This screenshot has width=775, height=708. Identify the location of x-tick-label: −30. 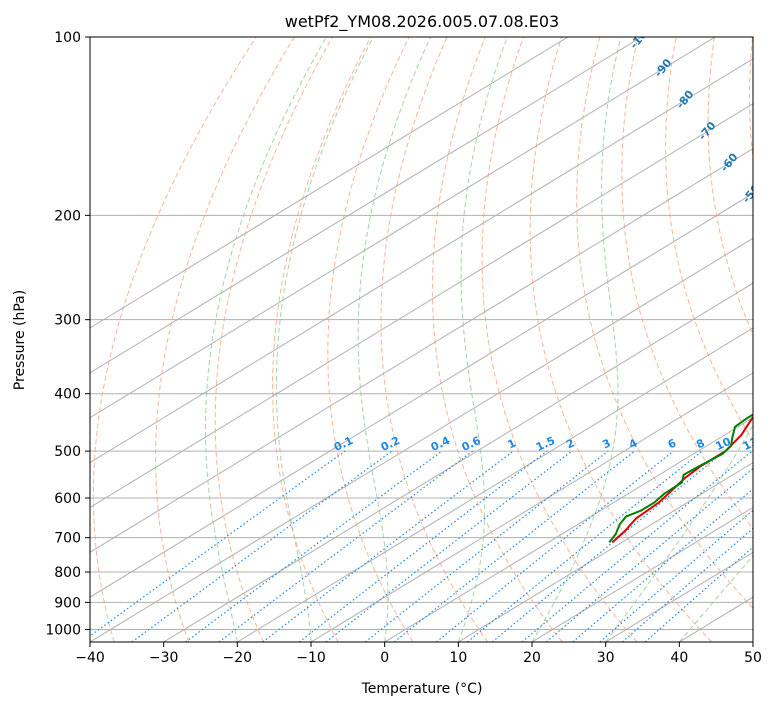
(164, 658).